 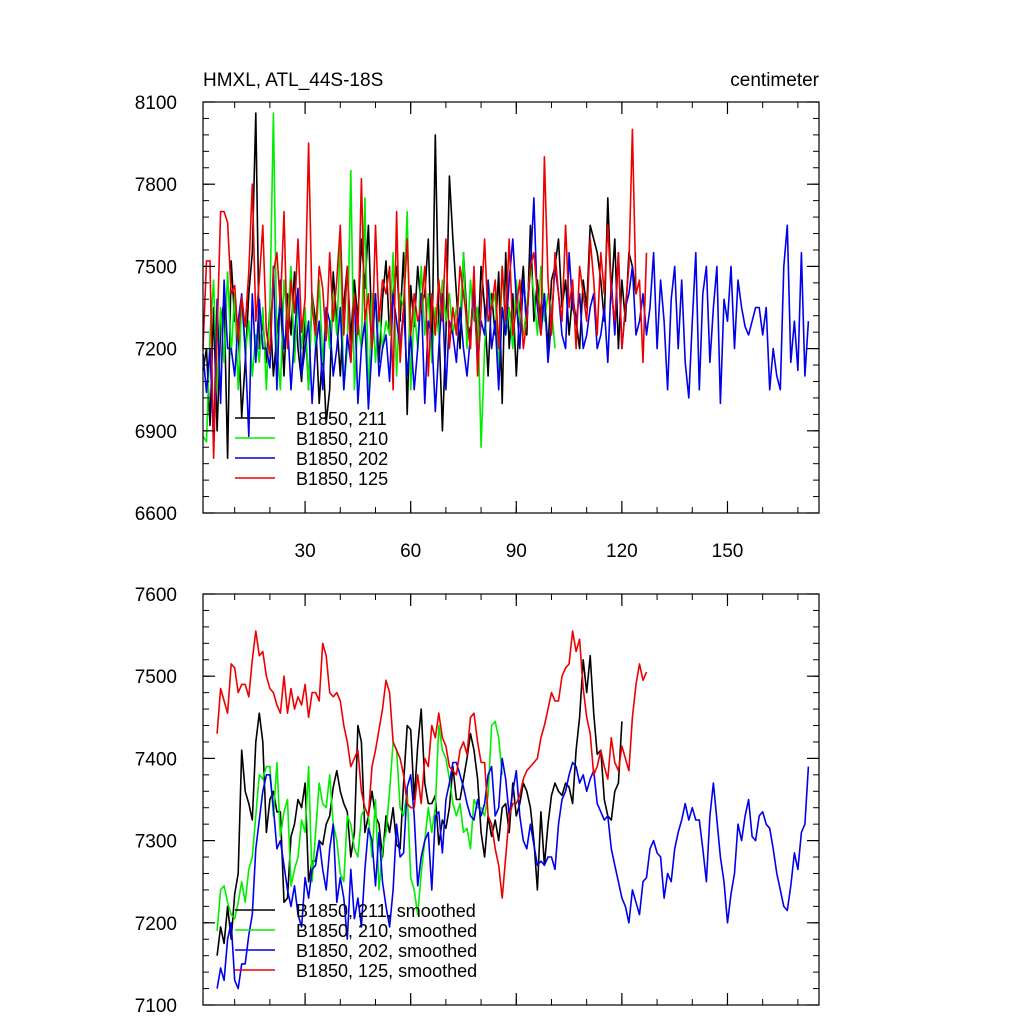 I want to click on top-y-tick-label: 7800, so click(x=156, y=185).